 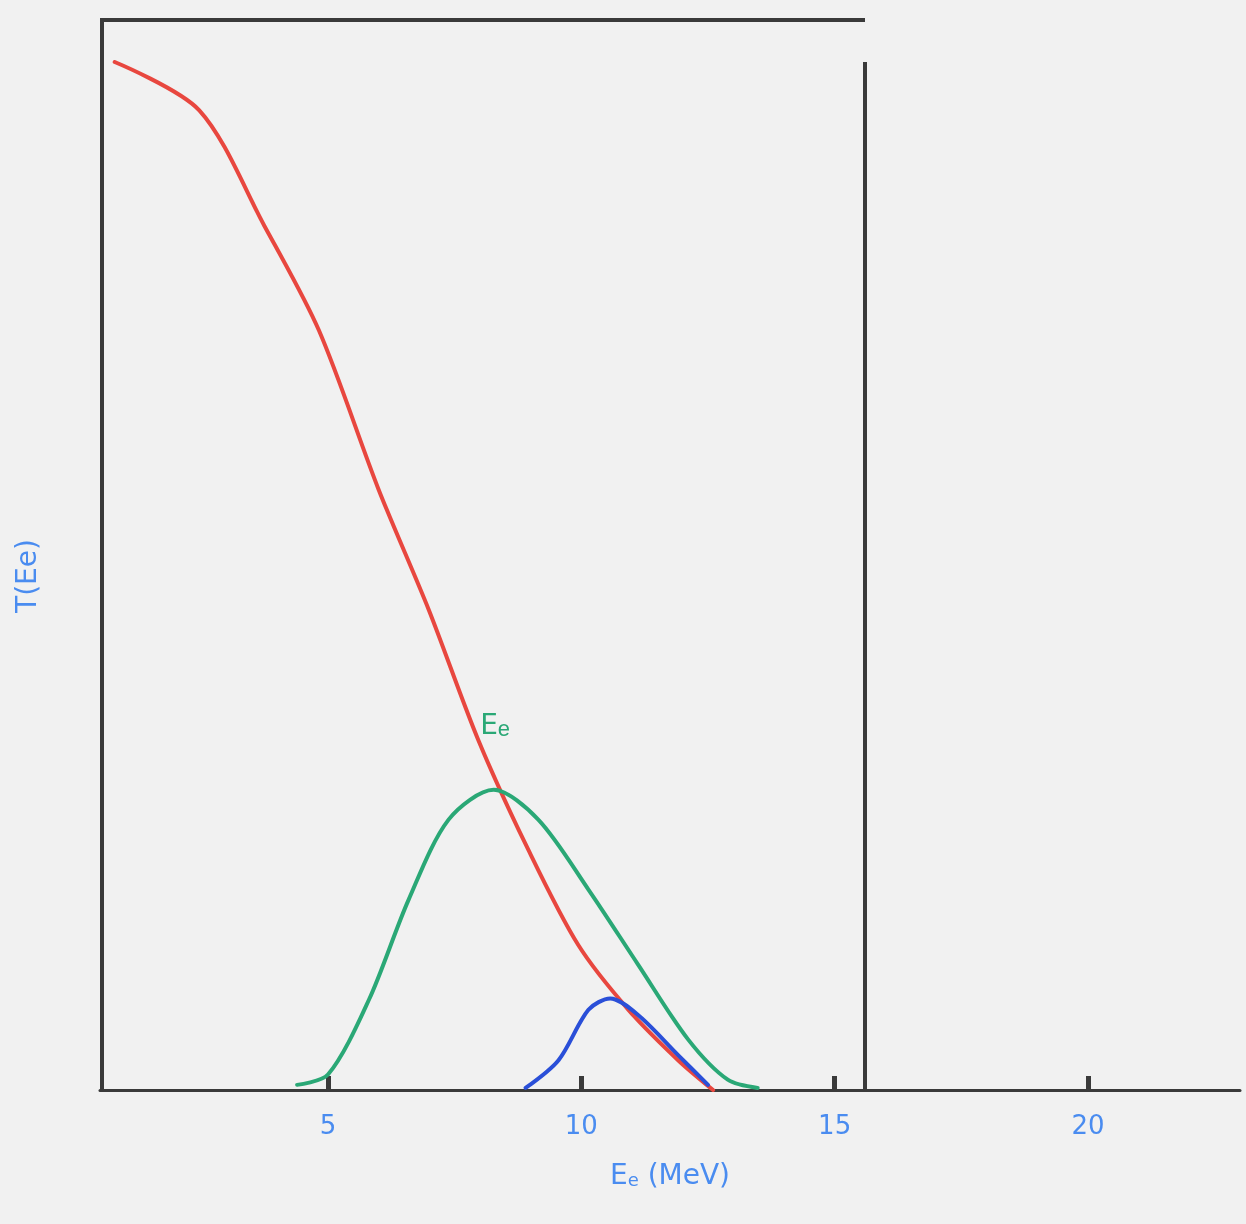 What do you see at coordinates (1088, 1125) in the screenshot?
I see `x-tick-label: 20` at bounding box center [1088, 1125].